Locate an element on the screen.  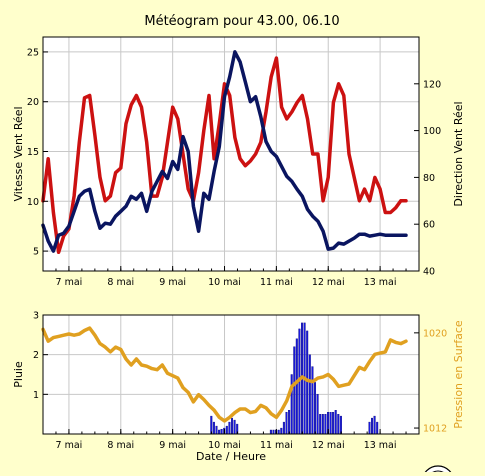
y2-tick-label: 40 is located at coordinates (429, 272).